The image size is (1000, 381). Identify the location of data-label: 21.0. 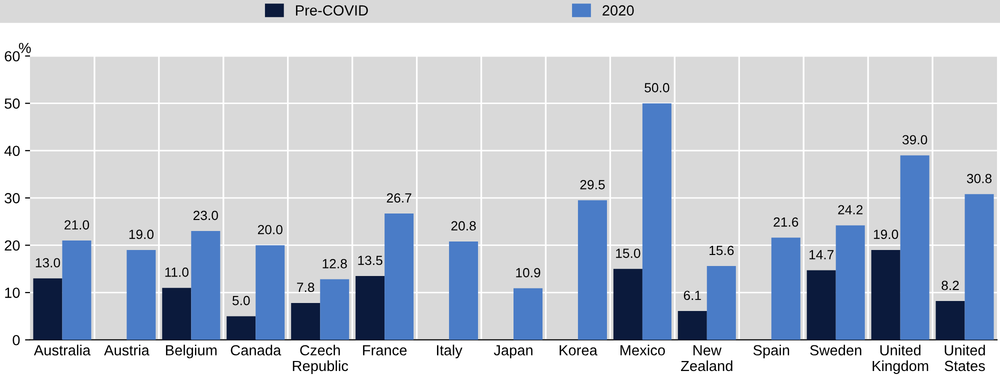
(77, 225).